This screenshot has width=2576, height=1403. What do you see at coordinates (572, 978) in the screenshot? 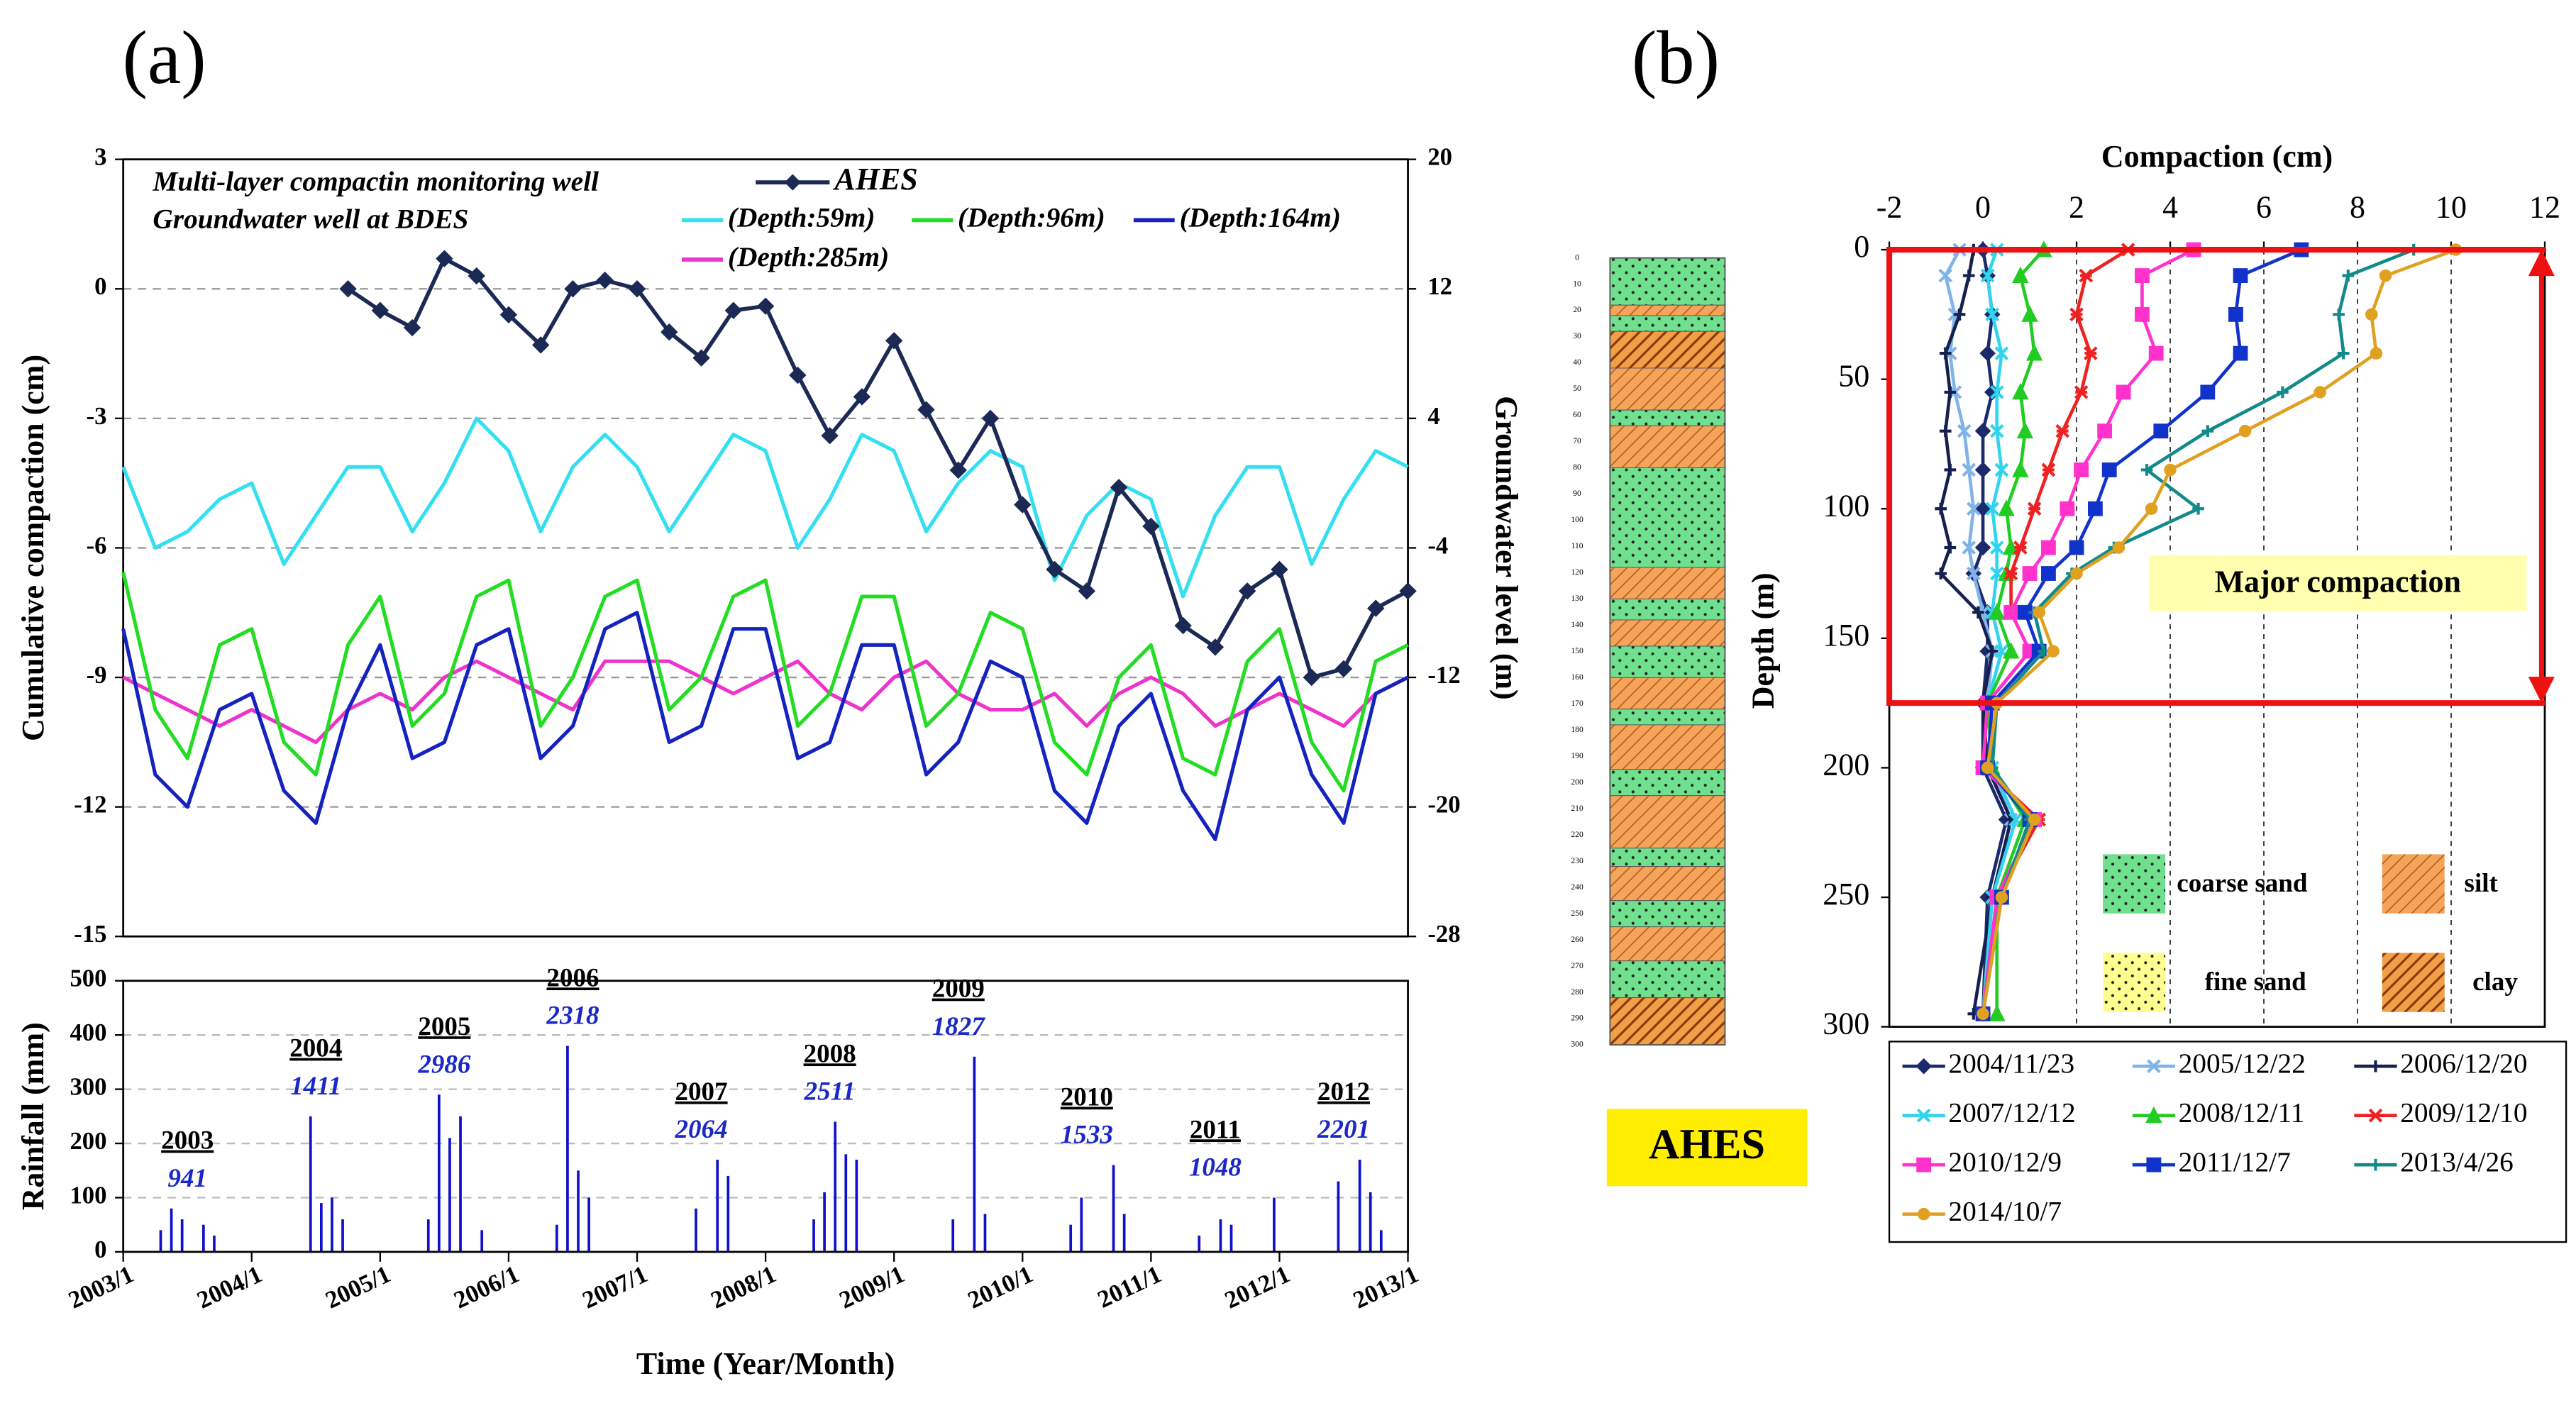
I see `year-label: 2006` at bounding box center [572, 978].